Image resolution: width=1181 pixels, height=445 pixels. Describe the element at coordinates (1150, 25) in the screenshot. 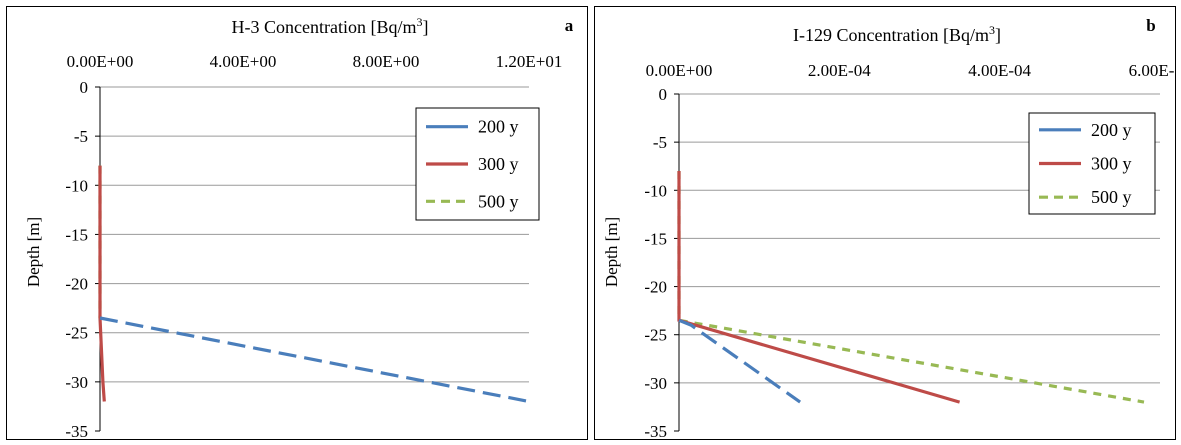

I see `chart-b-panel-label: b` at that location.